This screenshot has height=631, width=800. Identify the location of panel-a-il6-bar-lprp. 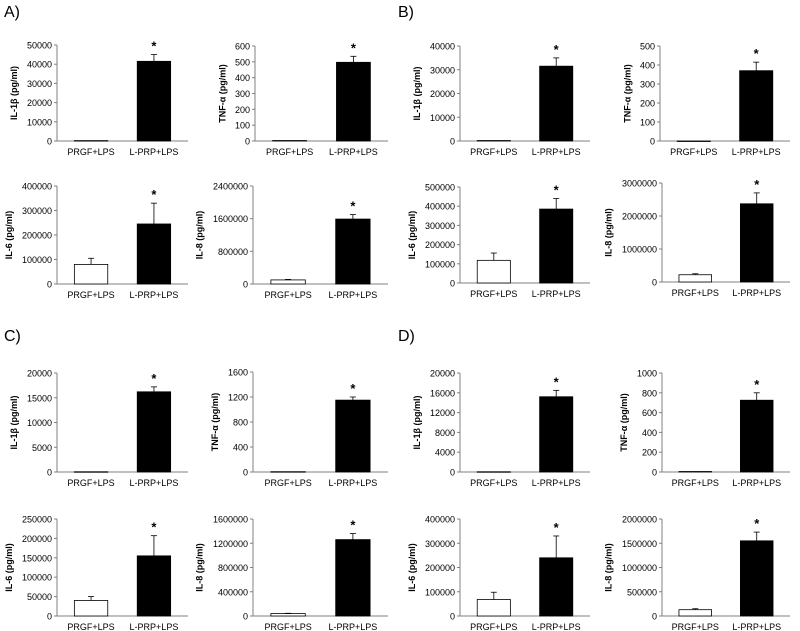
(154, 254).